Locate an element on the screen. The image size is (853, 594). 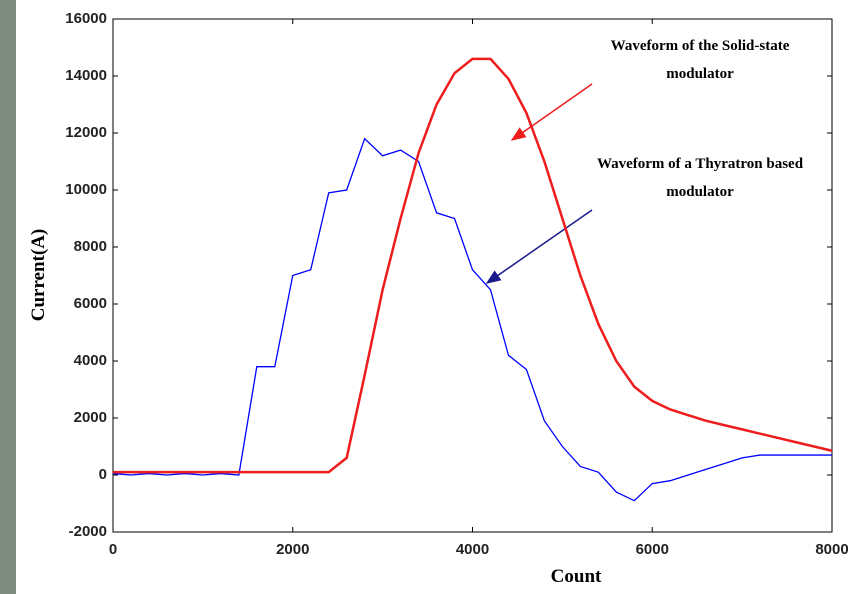
x-tick-label: 0 is located at coordinates (113, 549).